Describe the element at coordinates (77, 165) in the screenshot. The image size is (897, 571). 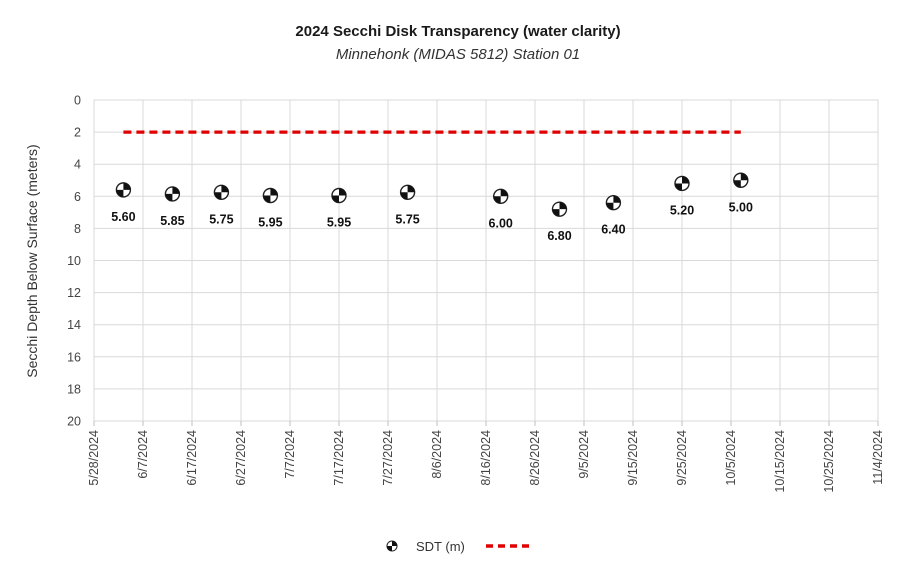
I see `y-tick-label: 4` at that location.